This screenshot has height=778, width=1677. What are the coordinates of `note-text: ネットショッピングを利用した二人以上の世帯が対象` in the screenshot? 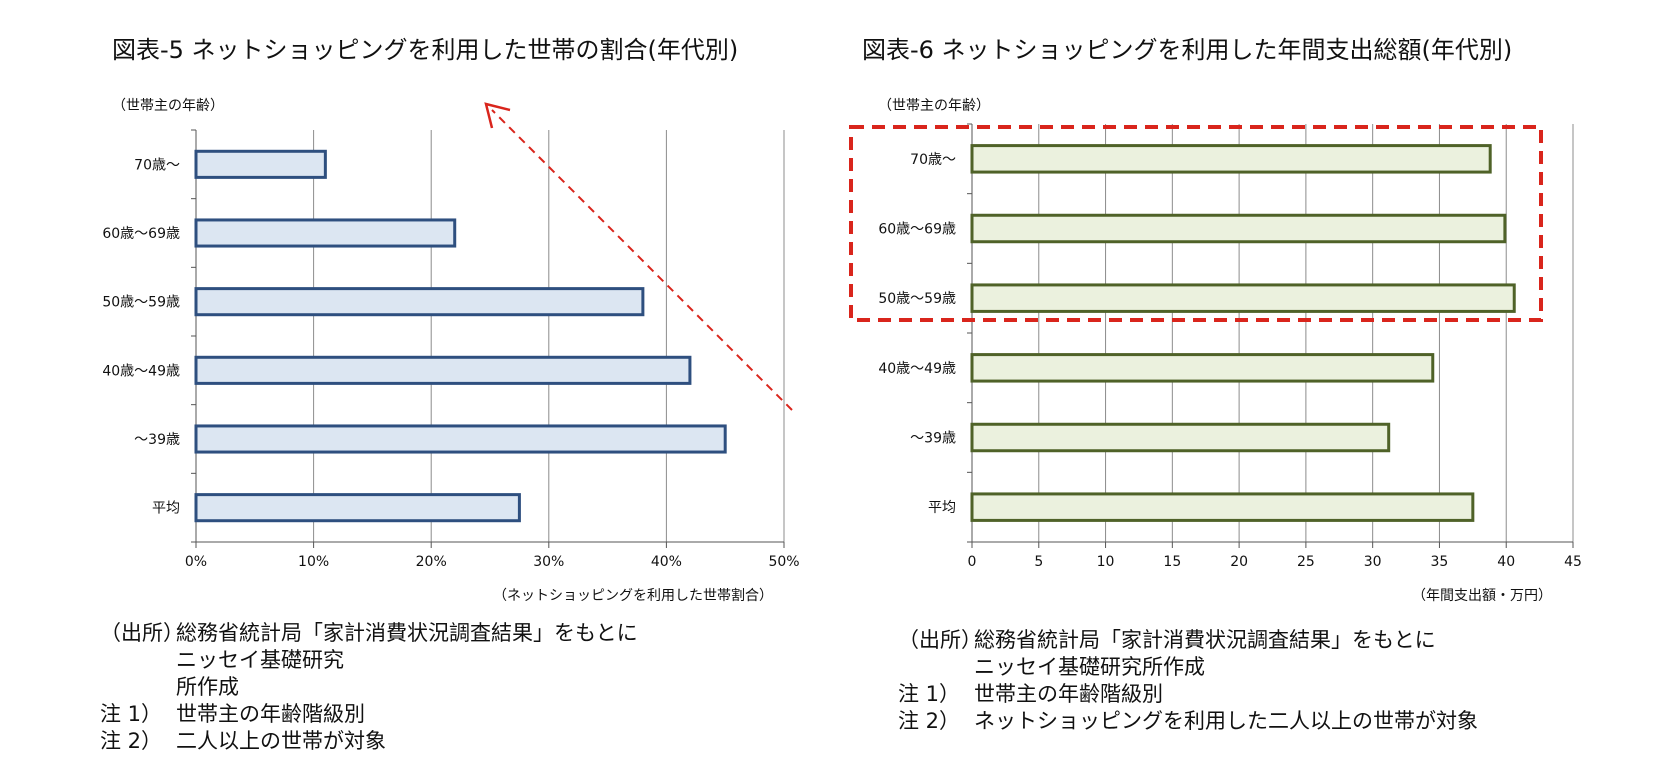 It's located at (1226, 721).